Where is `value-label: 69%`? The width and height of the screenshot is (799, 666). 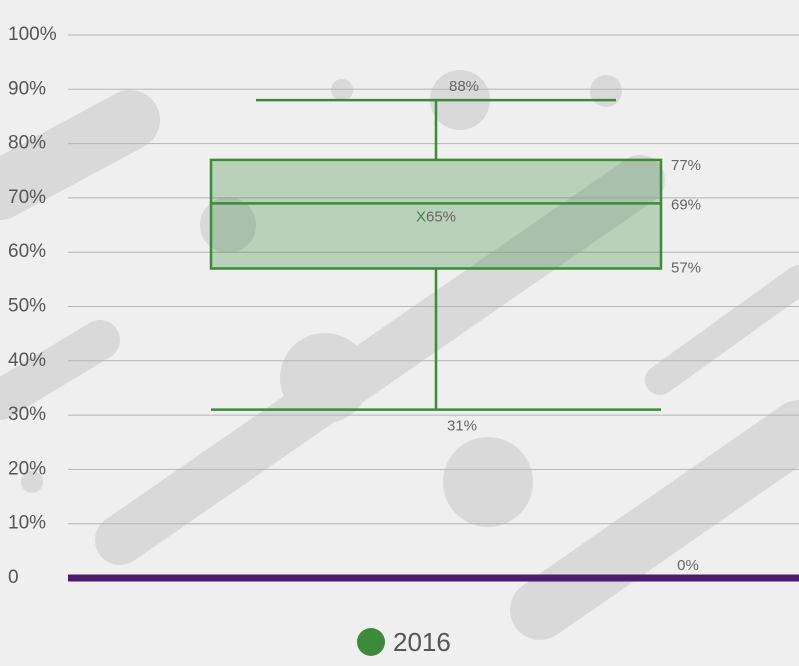 value-label: 69% is located at coordinates (686, 204).